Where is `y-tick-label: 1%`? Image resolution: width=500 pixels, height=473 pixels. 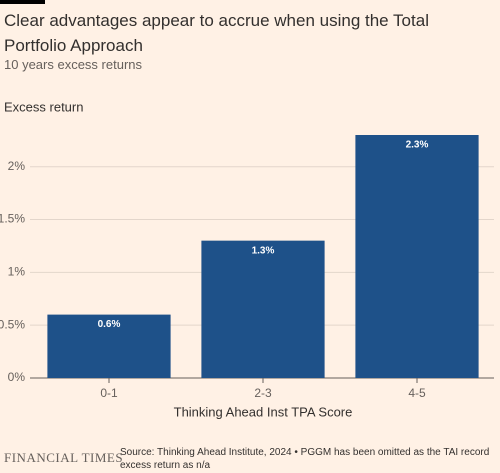
y-tick-label: 1% is located at coordinates (17, 272).